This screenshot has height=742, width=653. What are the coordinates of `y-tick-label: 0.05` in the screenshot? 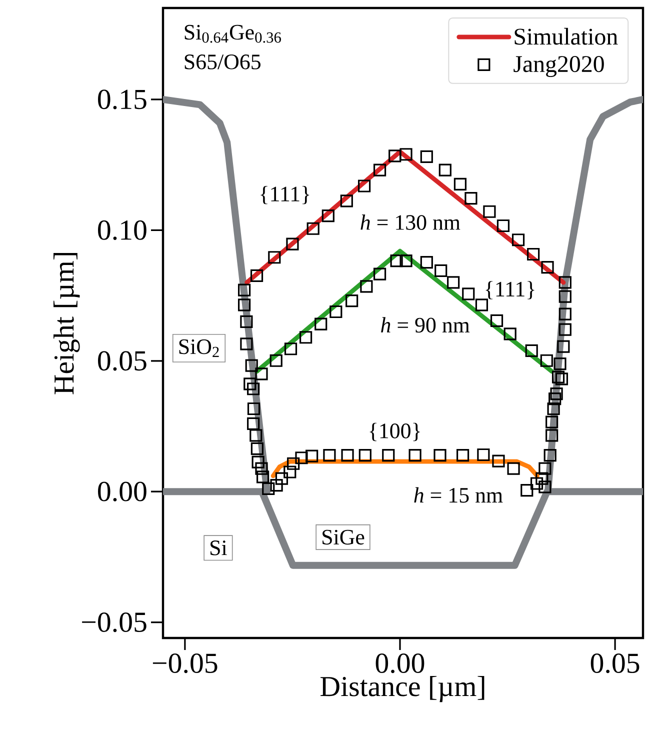 It's located at (122, 361).